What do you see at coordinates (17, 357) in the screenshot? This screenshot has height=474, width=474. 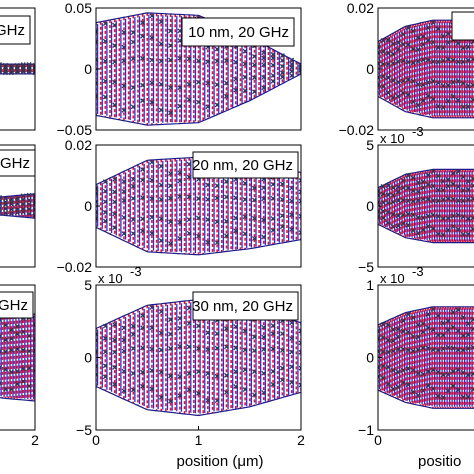 I see `plot-area` at bounding box center [17, 357].